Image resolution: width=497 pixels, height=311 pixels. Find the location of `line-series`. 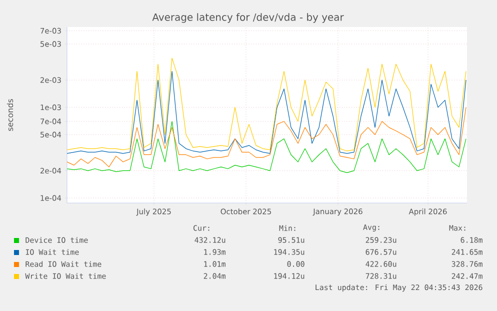

line-series is located at coordinates (266, 147).